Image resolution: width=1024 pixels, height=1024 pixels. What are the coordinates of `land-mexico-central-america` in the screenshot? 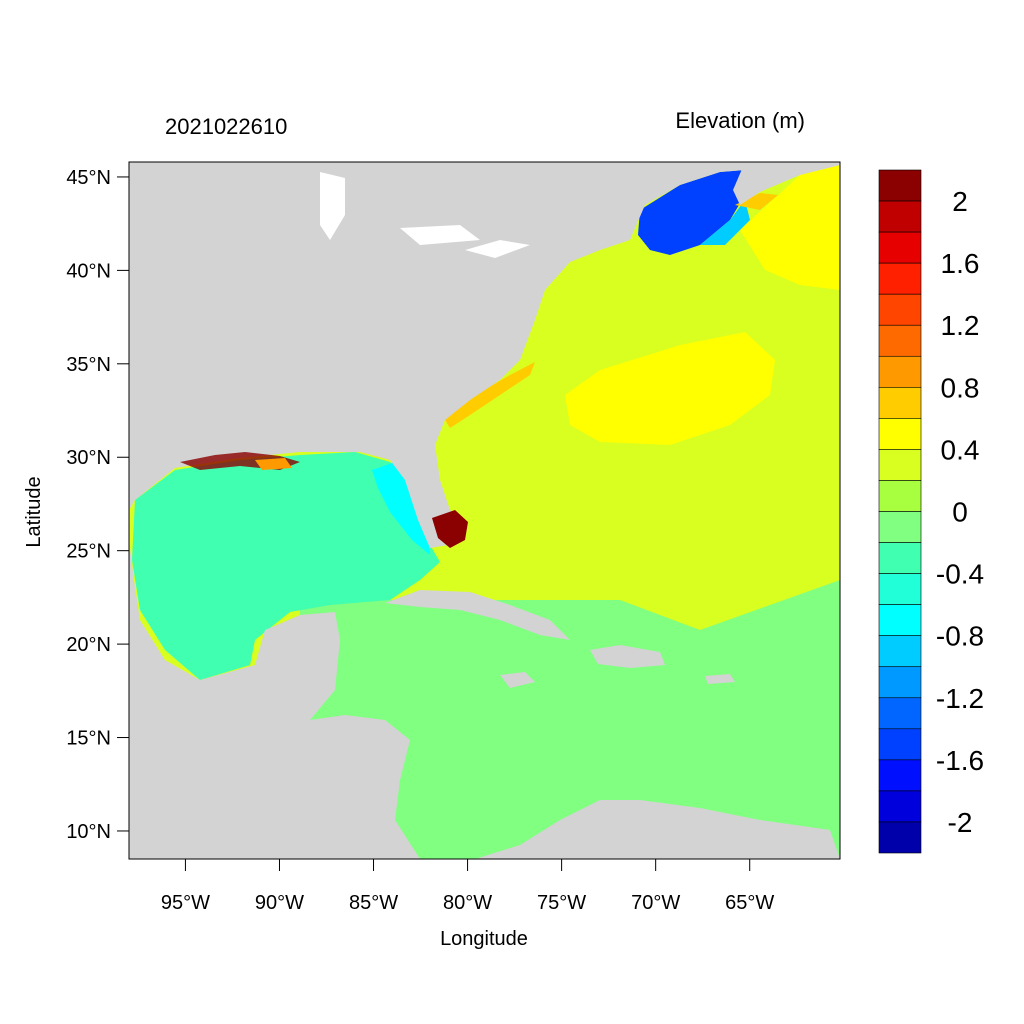 It's located at (274, 699).